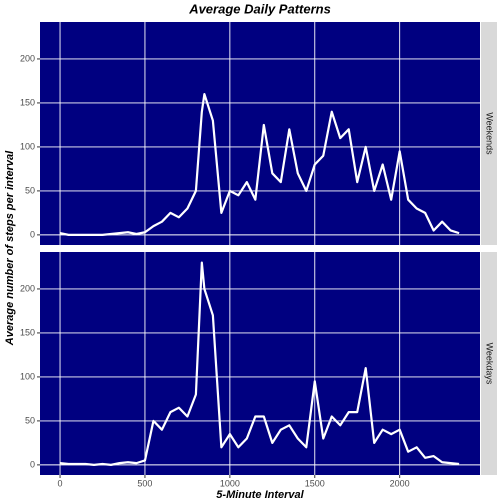 This screenshot has height=504, width=504. Describe the element at coordinates (259, 8) in the screenshot. I see `chart-title: Average Daily Patterns` at that location.